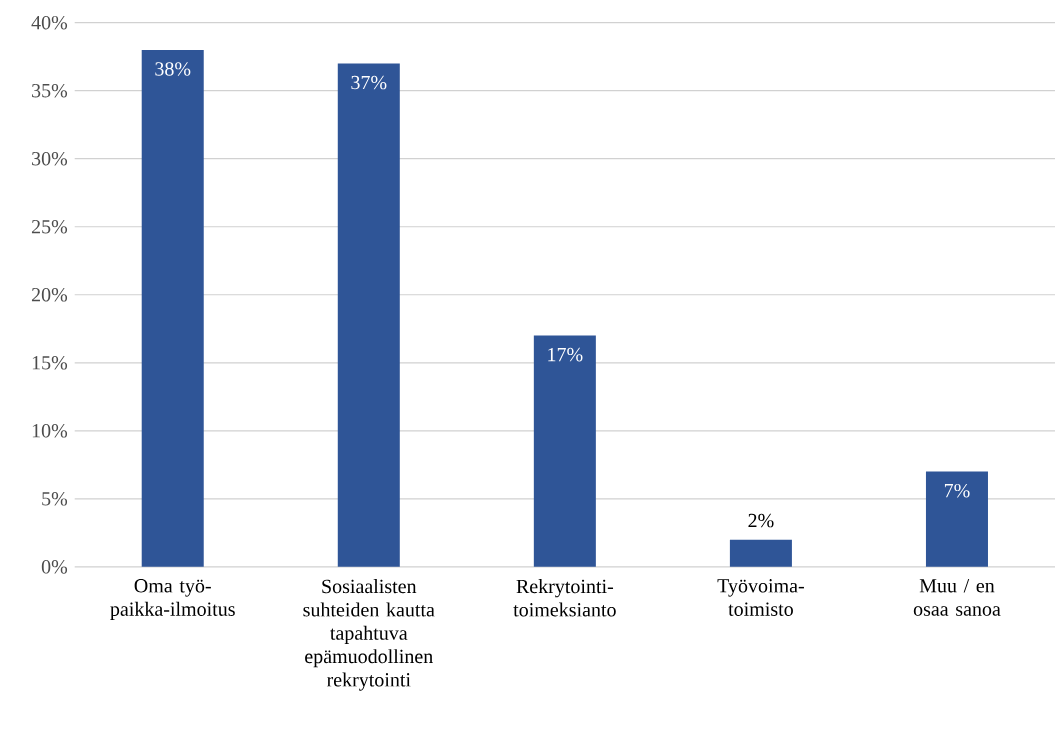  What do you see at coordinates (50, 431) in the screenshot?
I see `y-tick-label: 10%` at bounding box center [50, 431].